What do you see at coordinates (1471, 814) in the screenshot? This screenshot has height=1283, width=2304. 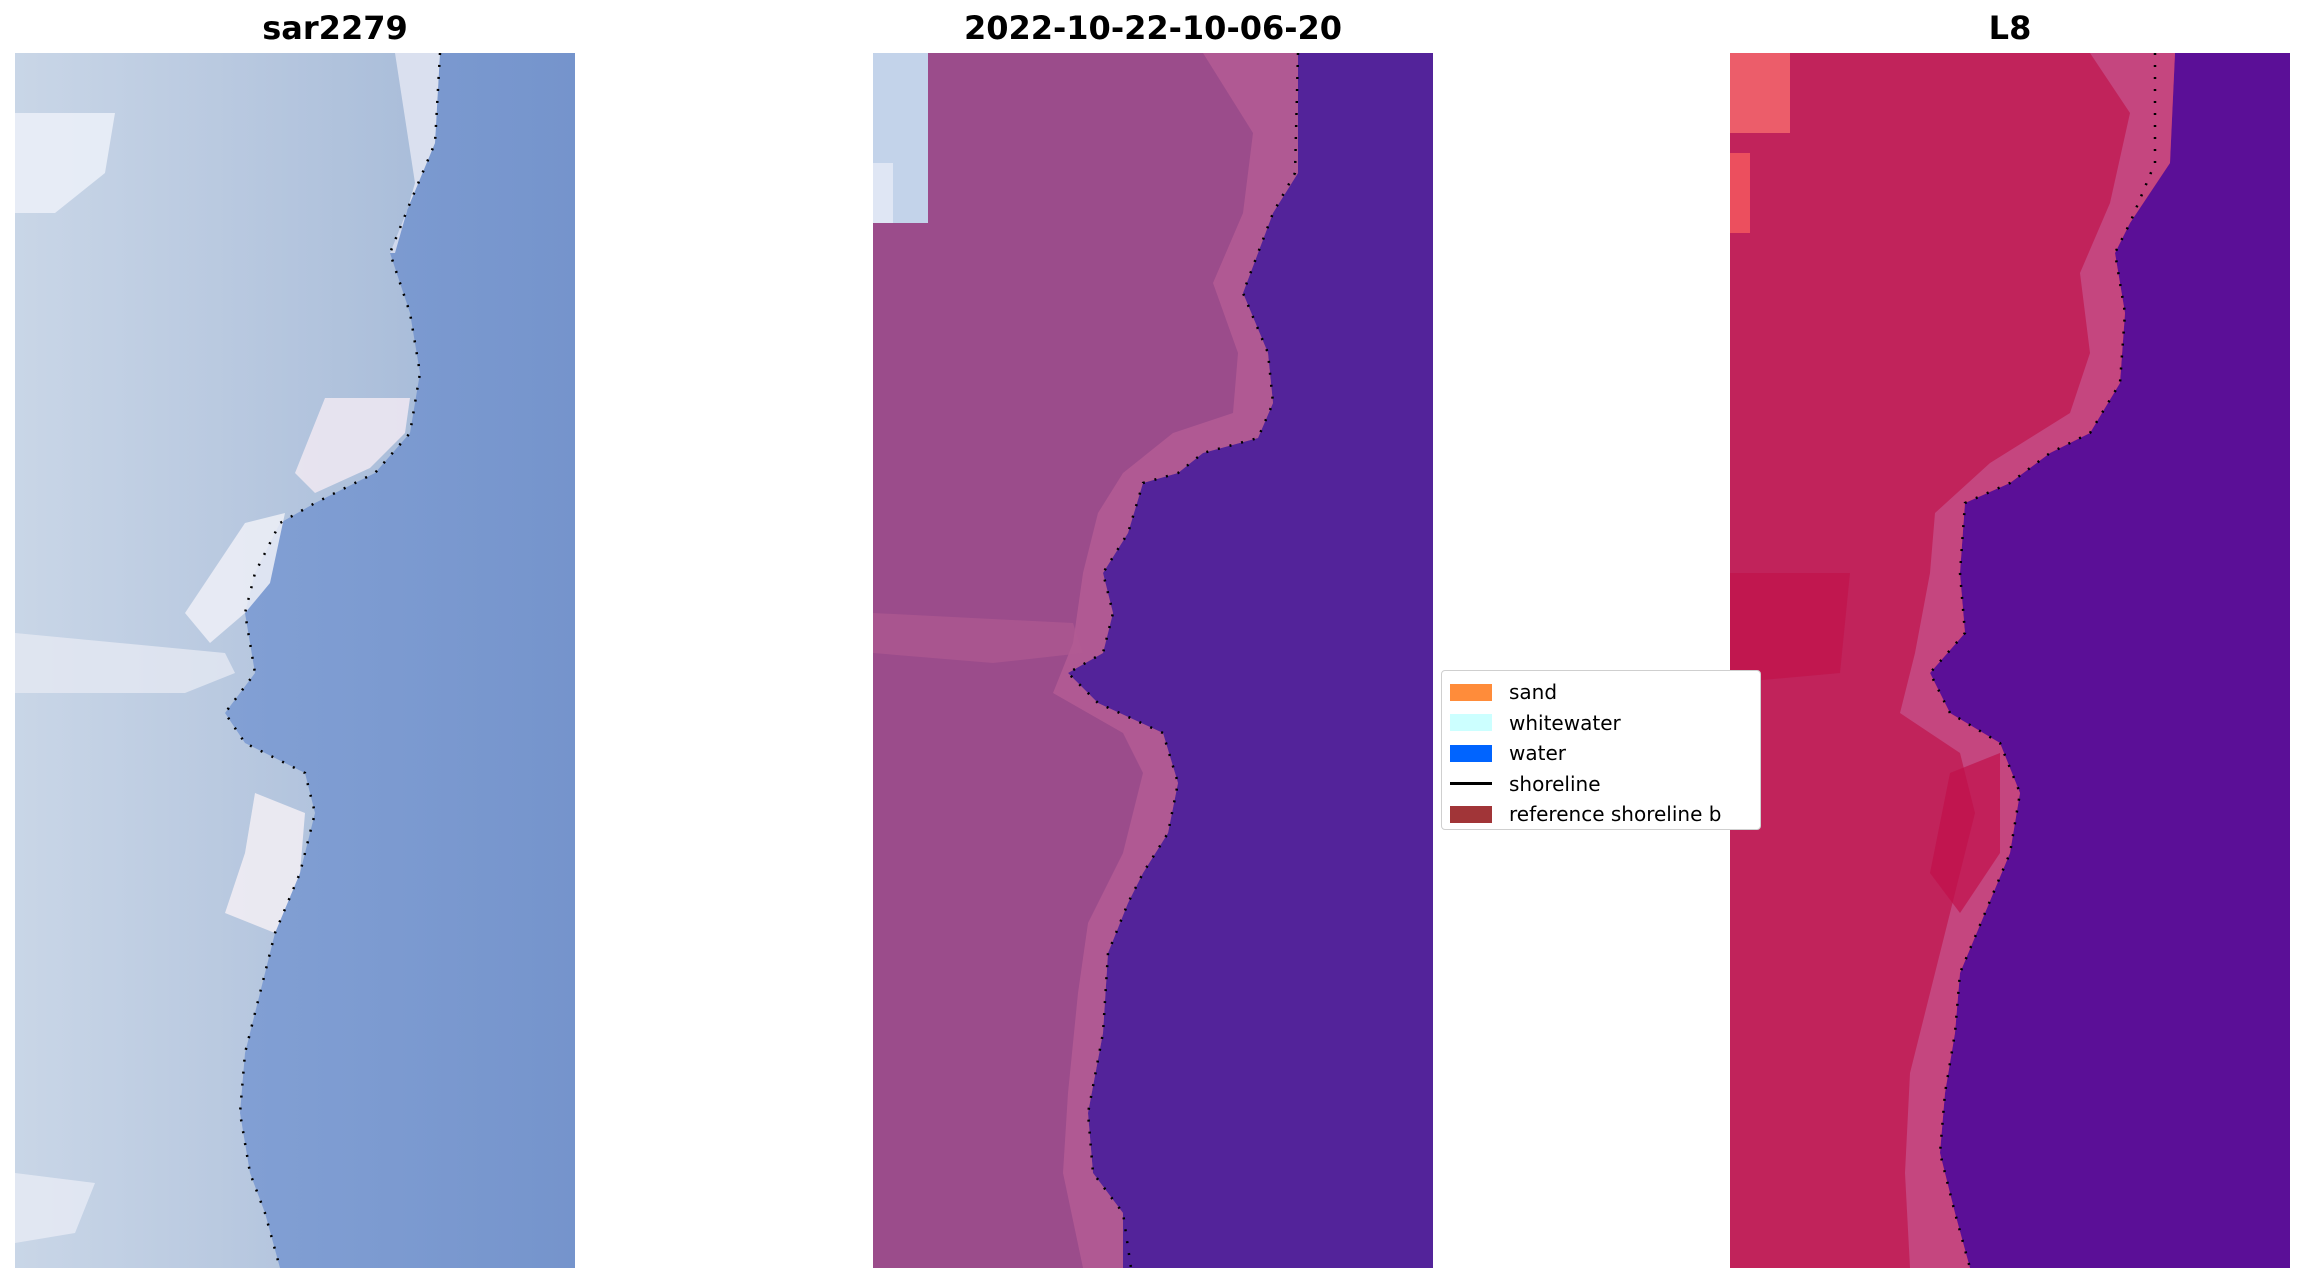 I see `reference-shoreline-swatch` at bounding box center [1471, 814].